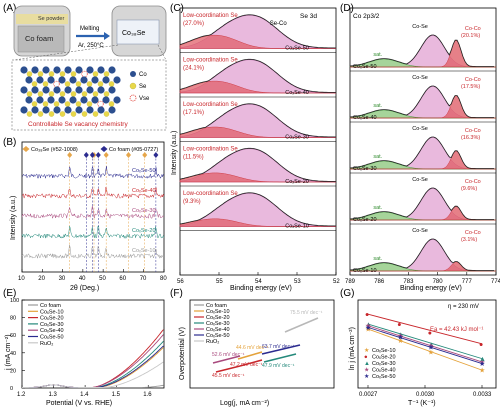 This screenshot has height=410, width=500. What do you see at coordinates (143, 279) in the screenshot?
I see `x-tick-label-b: 70` at bounding box center [143, 279].